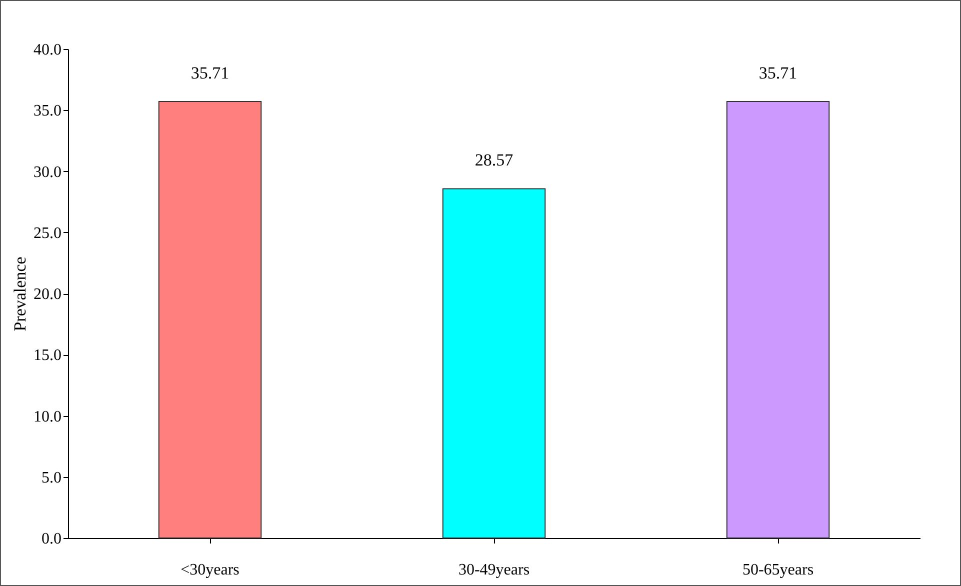  Describe the element at coordinates (52, 539) in the screenshot. I see `y-tick-label: 0.0` at that location.